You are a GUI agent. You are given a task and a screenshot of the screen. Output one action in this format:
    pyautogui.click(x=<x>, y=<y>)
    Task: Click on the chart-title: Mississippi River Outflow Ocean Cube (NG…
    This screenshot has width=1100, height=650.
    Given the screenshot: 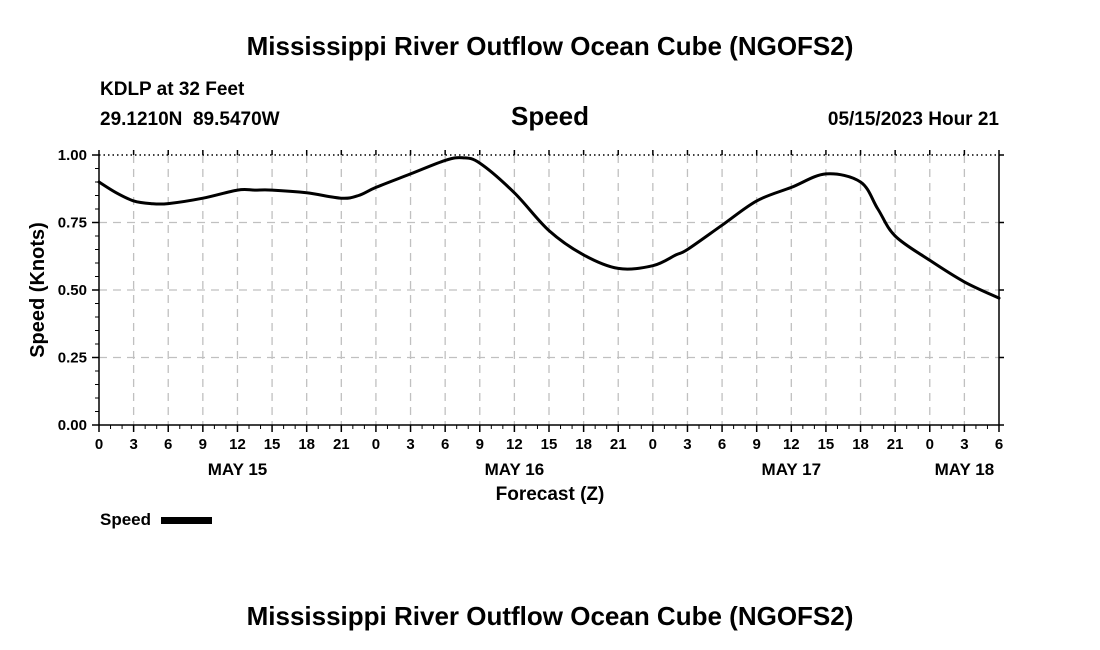 What is the action you would take?
    pyautogui.click(x=550, y=46)
    